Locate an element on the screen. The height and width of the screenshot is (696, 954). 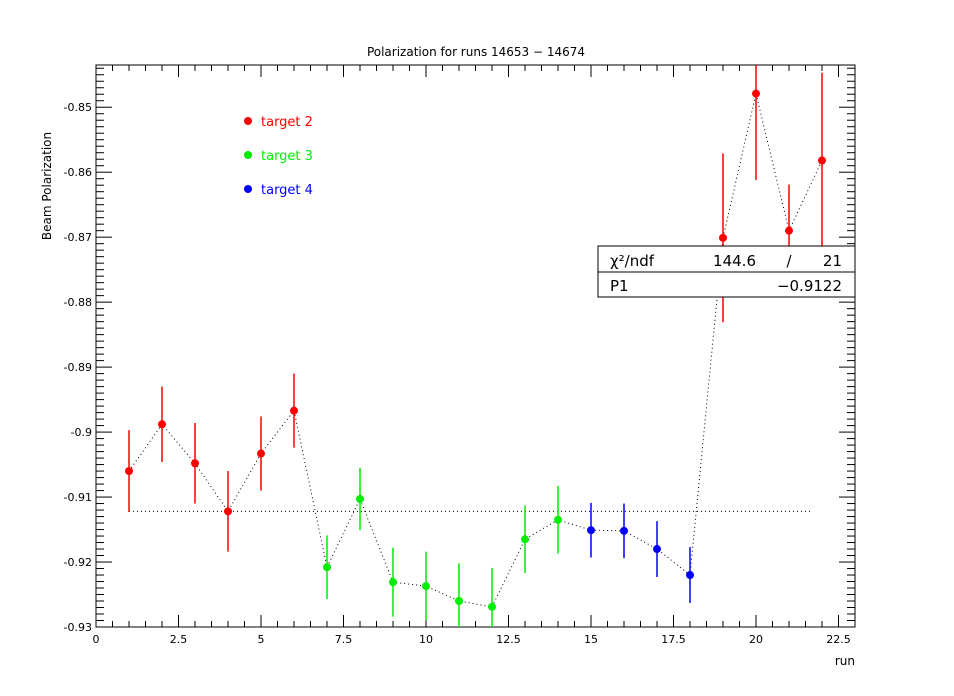
y-tick-label: -0.88 is located at coordinates (78, 302).